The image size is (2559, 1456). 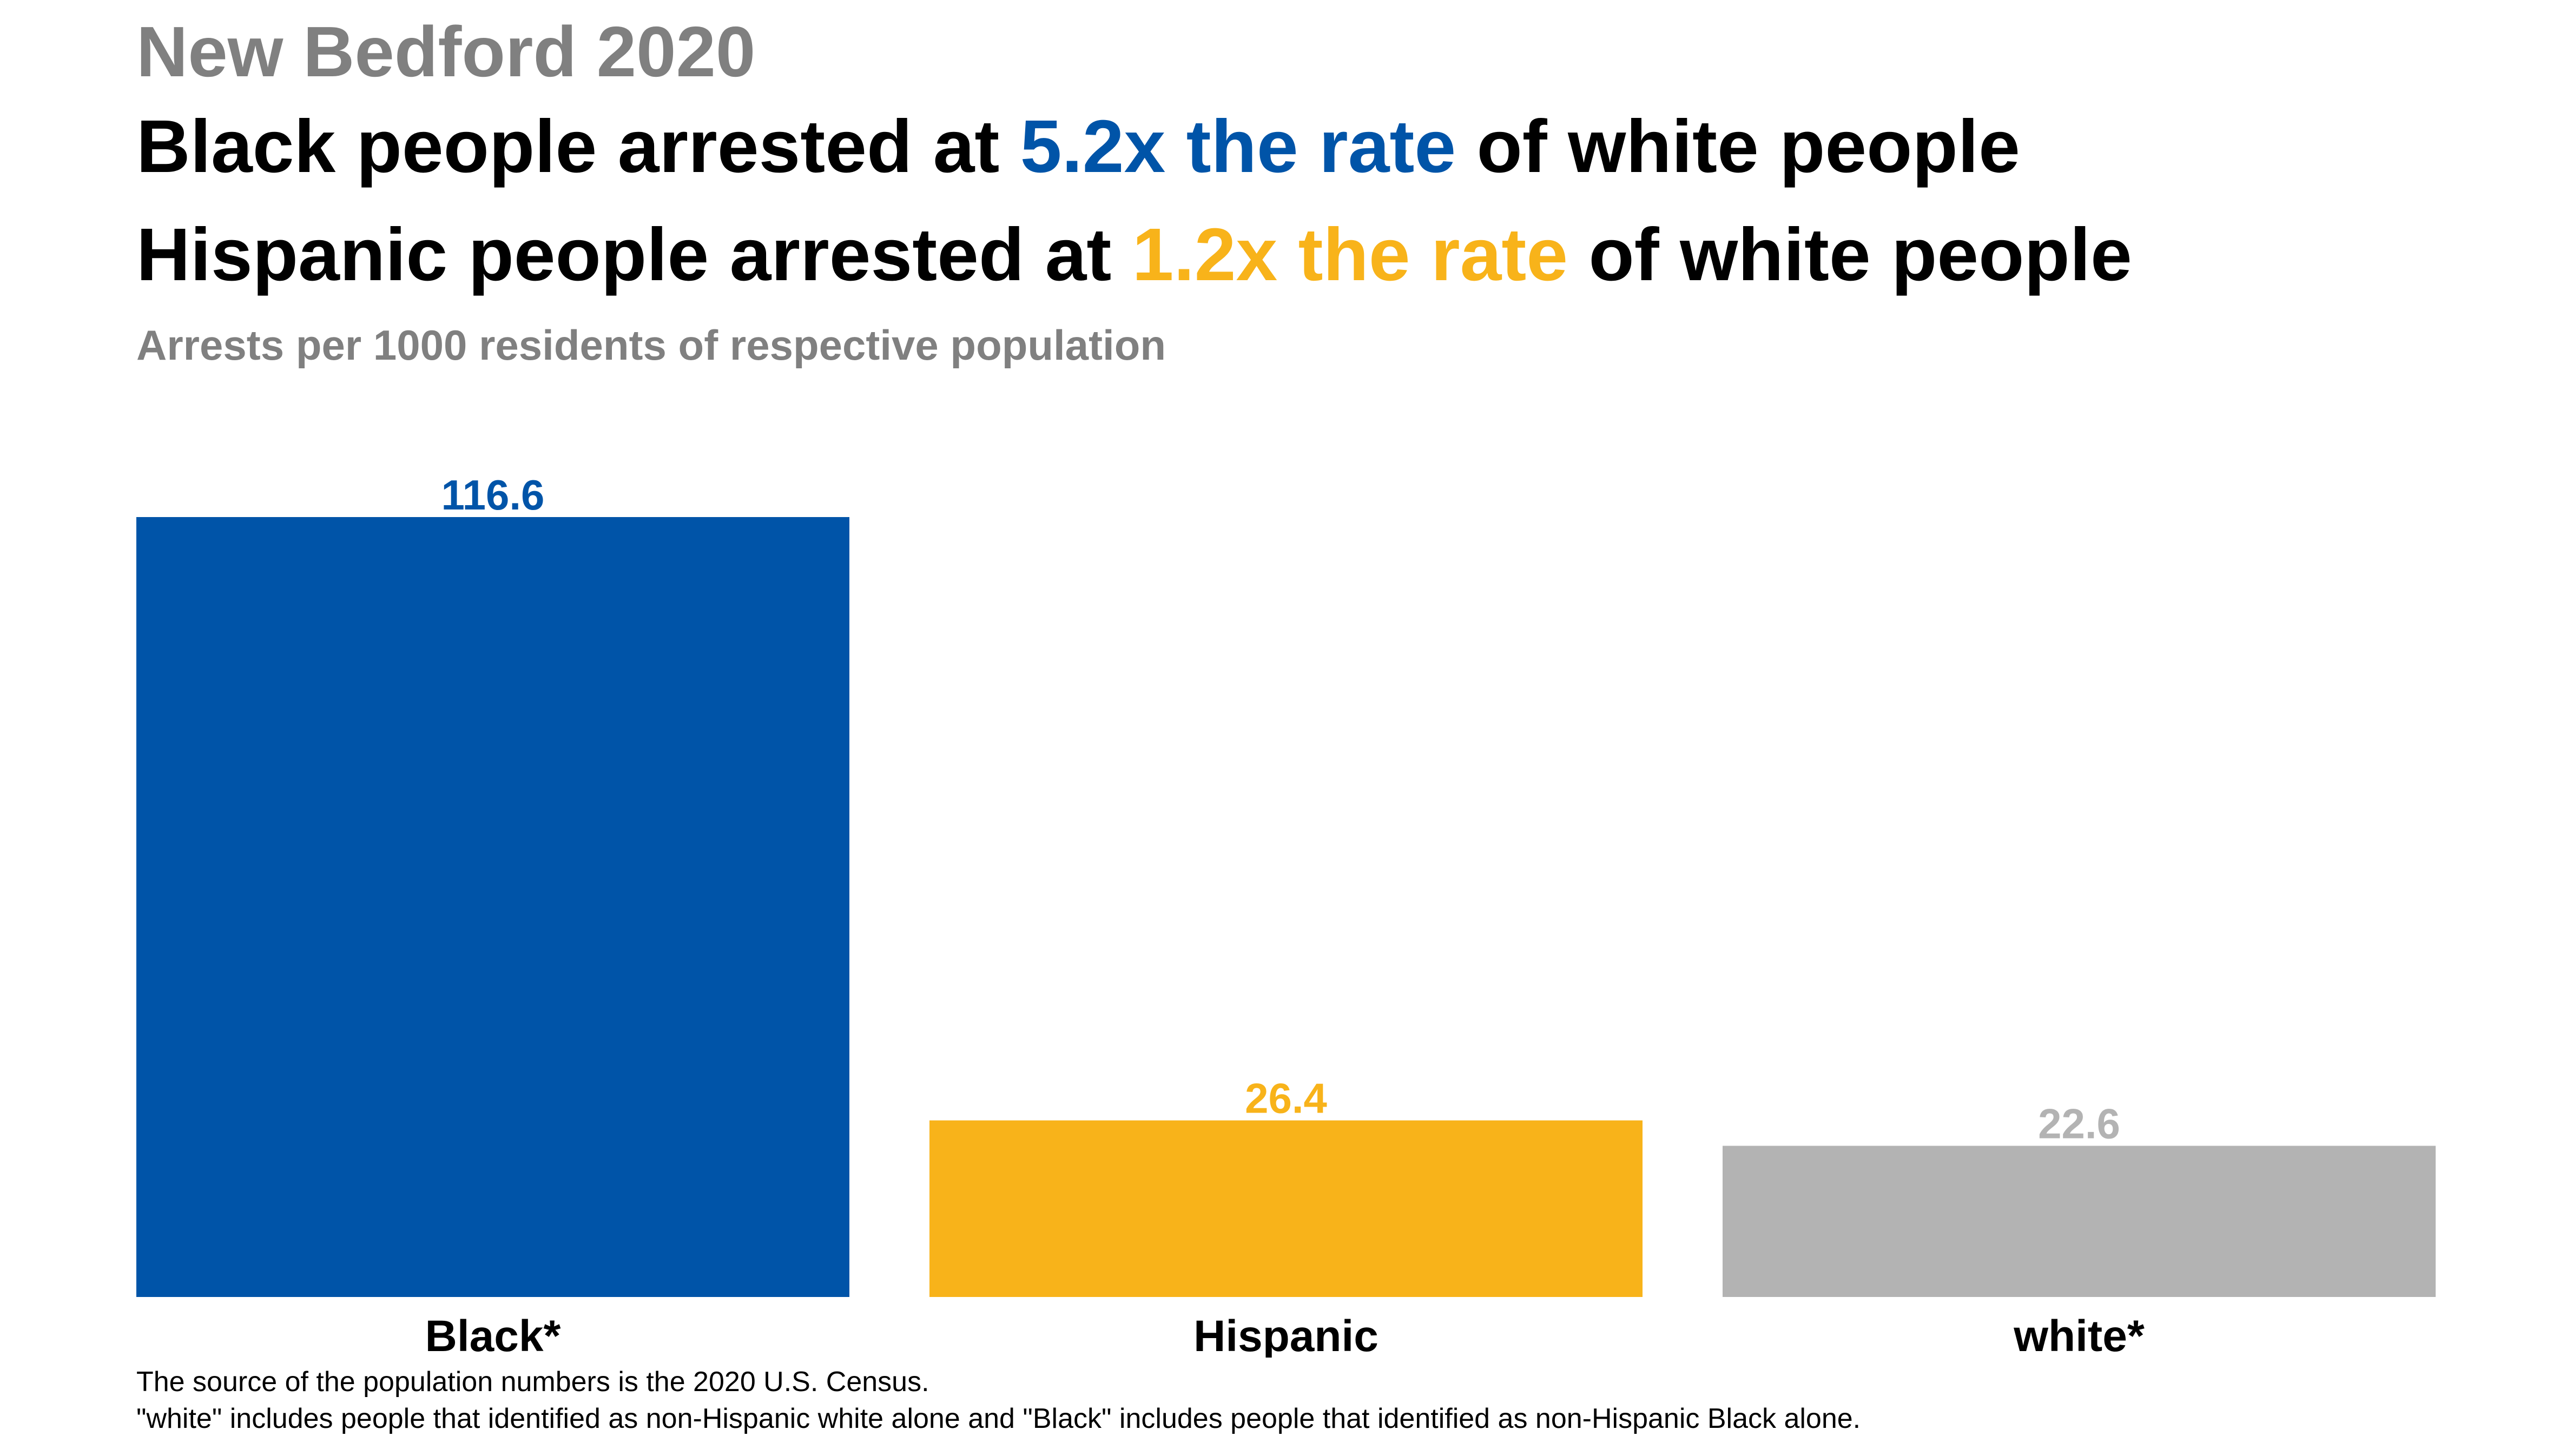 I want to click on data-label-black: 116.6, so click(x=493, y=495).